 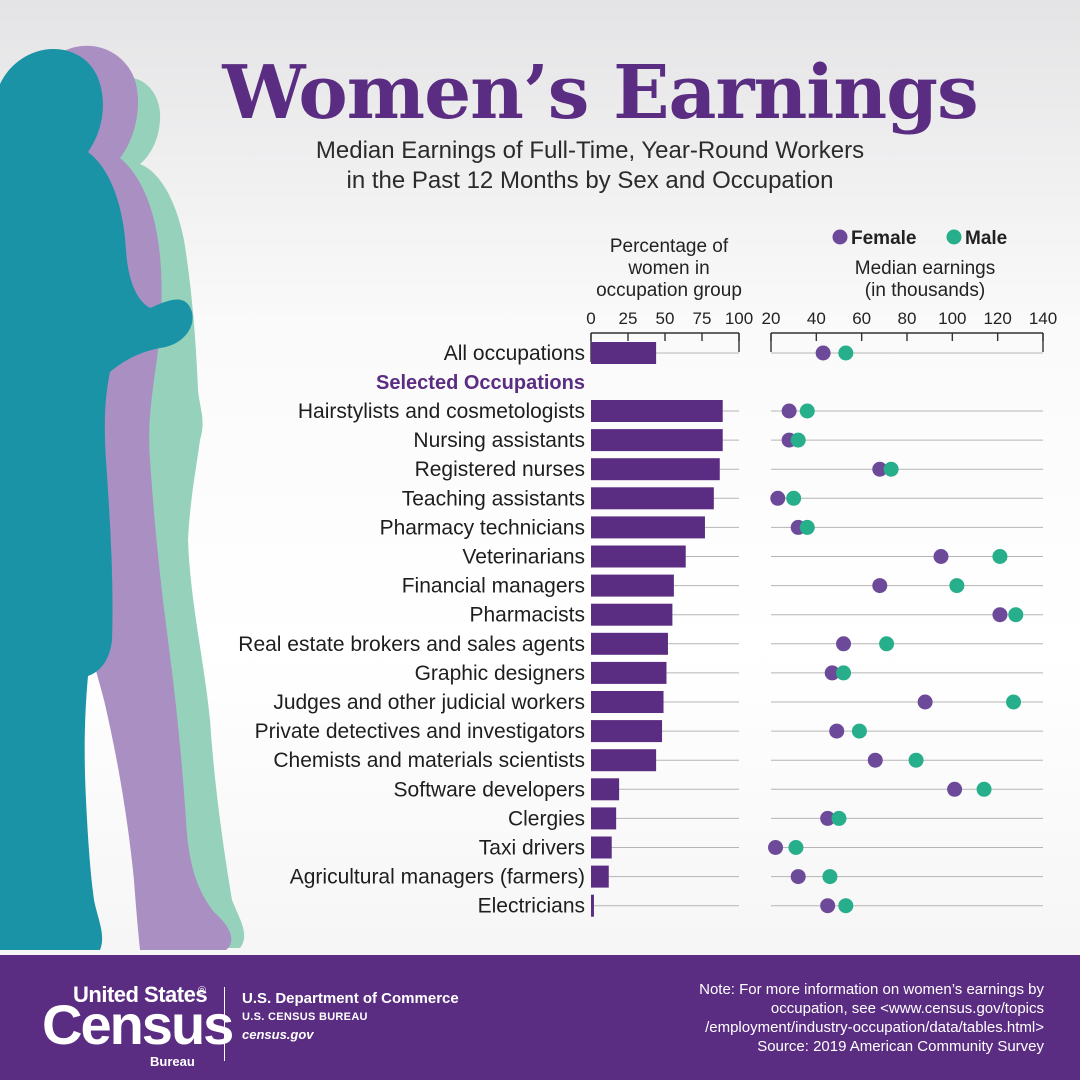 What do you see at coordinates (1000, 556) in the screenshot?
I see `male-earnings-dot-veterinarians` at bounding box center [1000, 556].